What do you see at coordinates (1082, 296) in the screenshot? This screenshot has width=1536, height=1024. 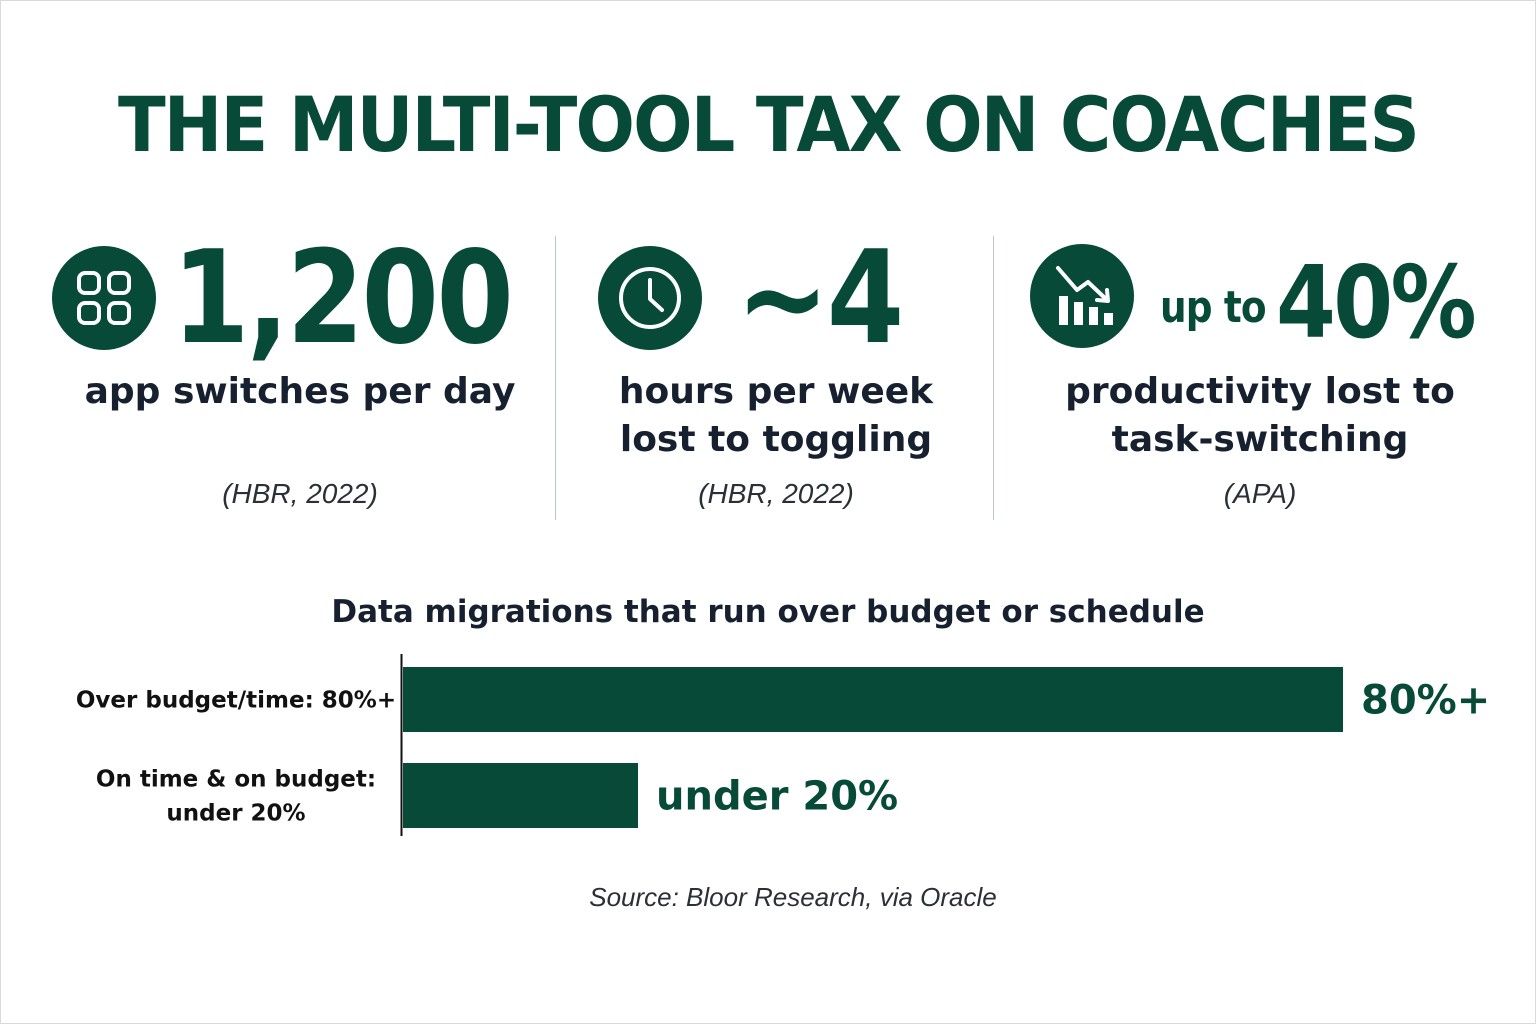 I see `declining-chart-icon` at bounding box center [1082, 296].